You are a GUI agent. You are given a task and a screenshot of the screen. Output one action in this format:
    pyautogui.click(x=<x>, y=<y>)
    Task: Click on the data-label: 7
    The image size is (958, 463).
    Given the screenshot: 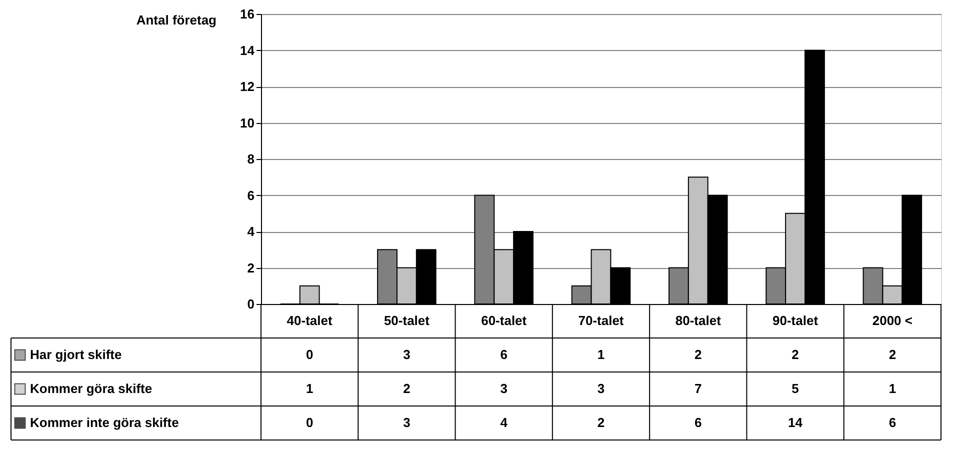 What is the action you would take?
    pyautogui.click(x=698, y=388)
    